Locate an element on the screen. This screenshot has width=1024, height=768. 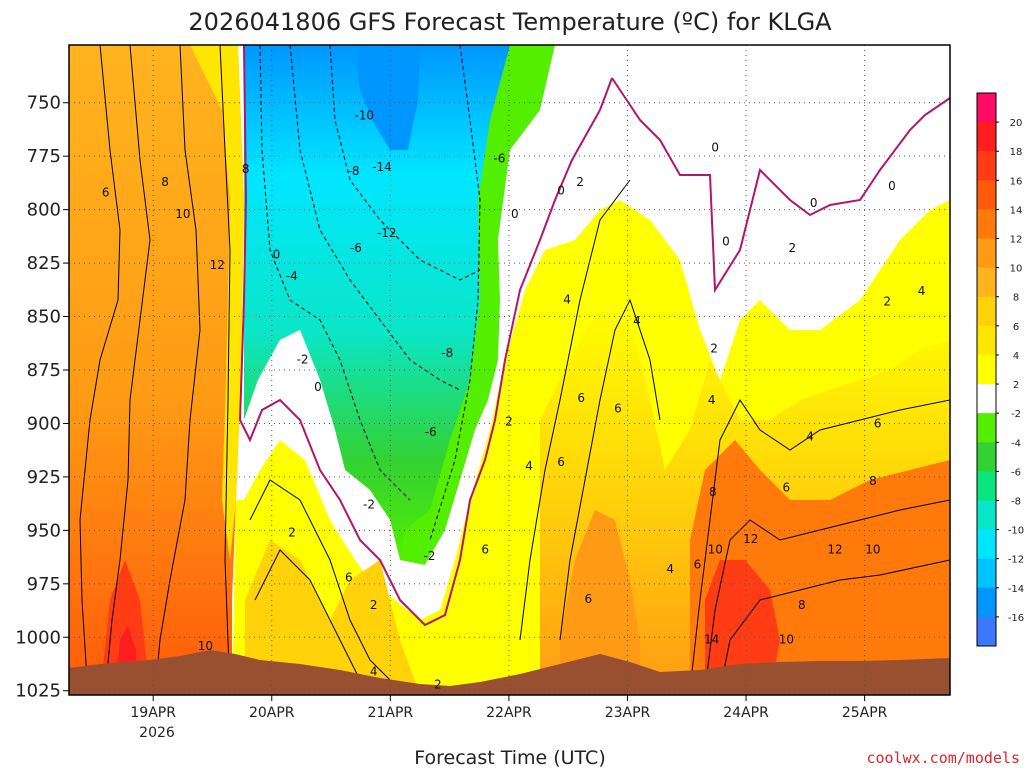
colorbar-label: -12 is located at coordinates (1016, 560).